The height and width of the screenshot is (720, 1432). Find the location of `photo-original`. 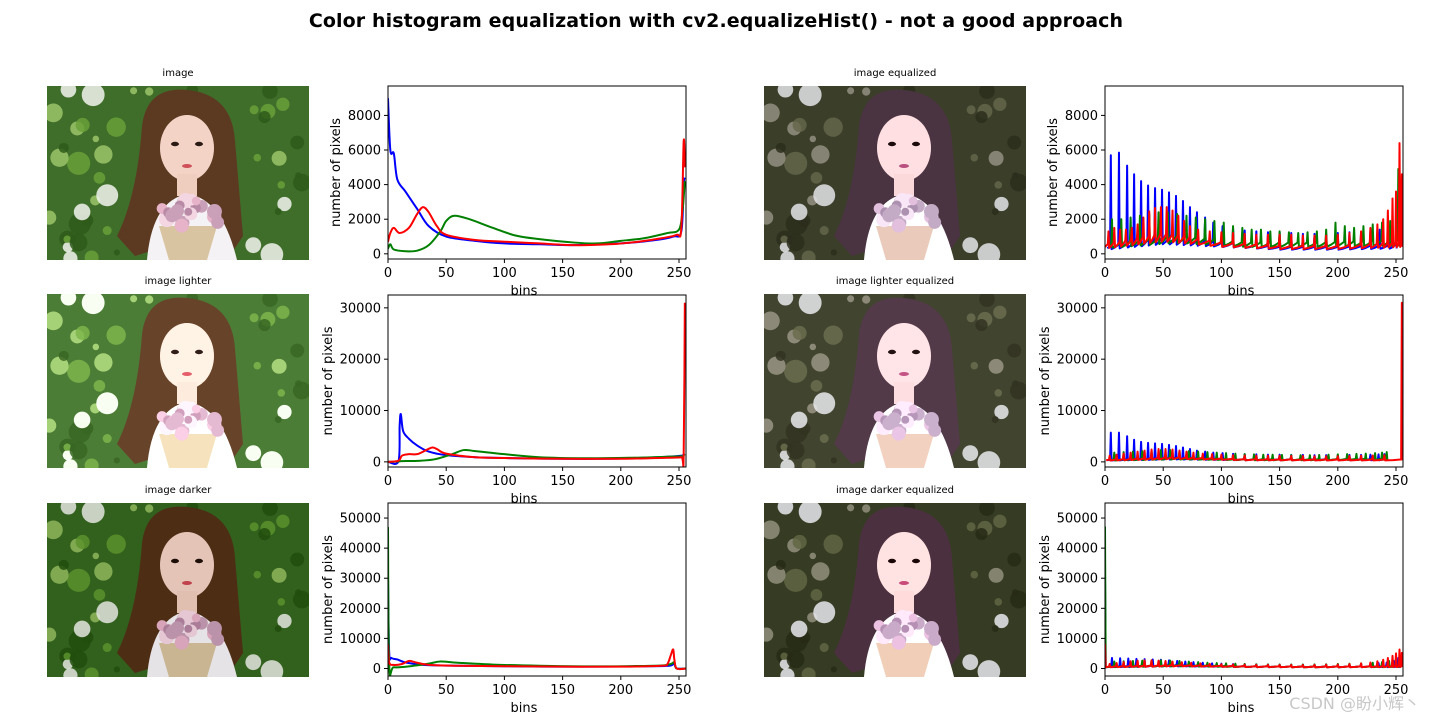

photo-original is located at coordinates (178, 173).